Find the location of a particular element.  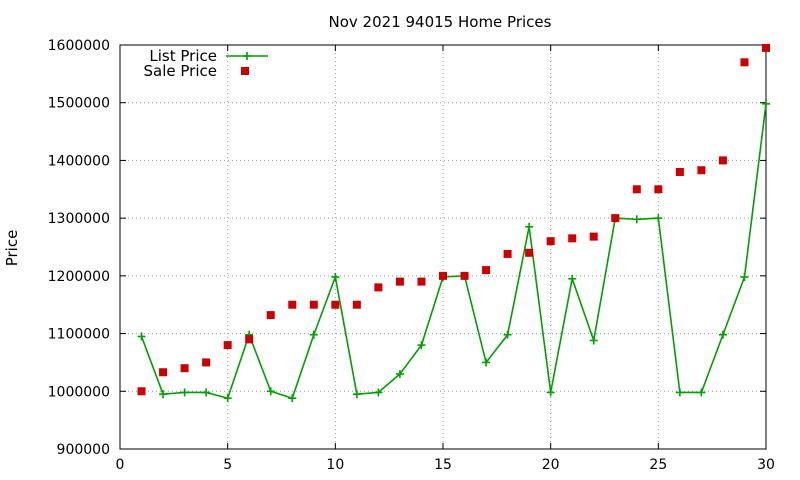

y-axis-label: Price is located at coordinates (12, 248).